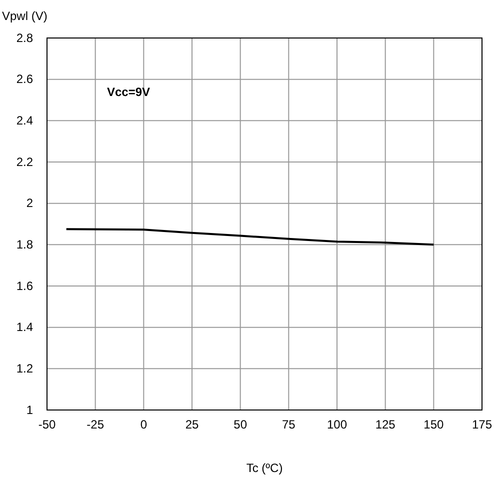 The image size is (503, 479). What do you see at coordinates (385, 425) in the screenshot?
I see `x-tick-label: 125` at bounding box center [385, 425].